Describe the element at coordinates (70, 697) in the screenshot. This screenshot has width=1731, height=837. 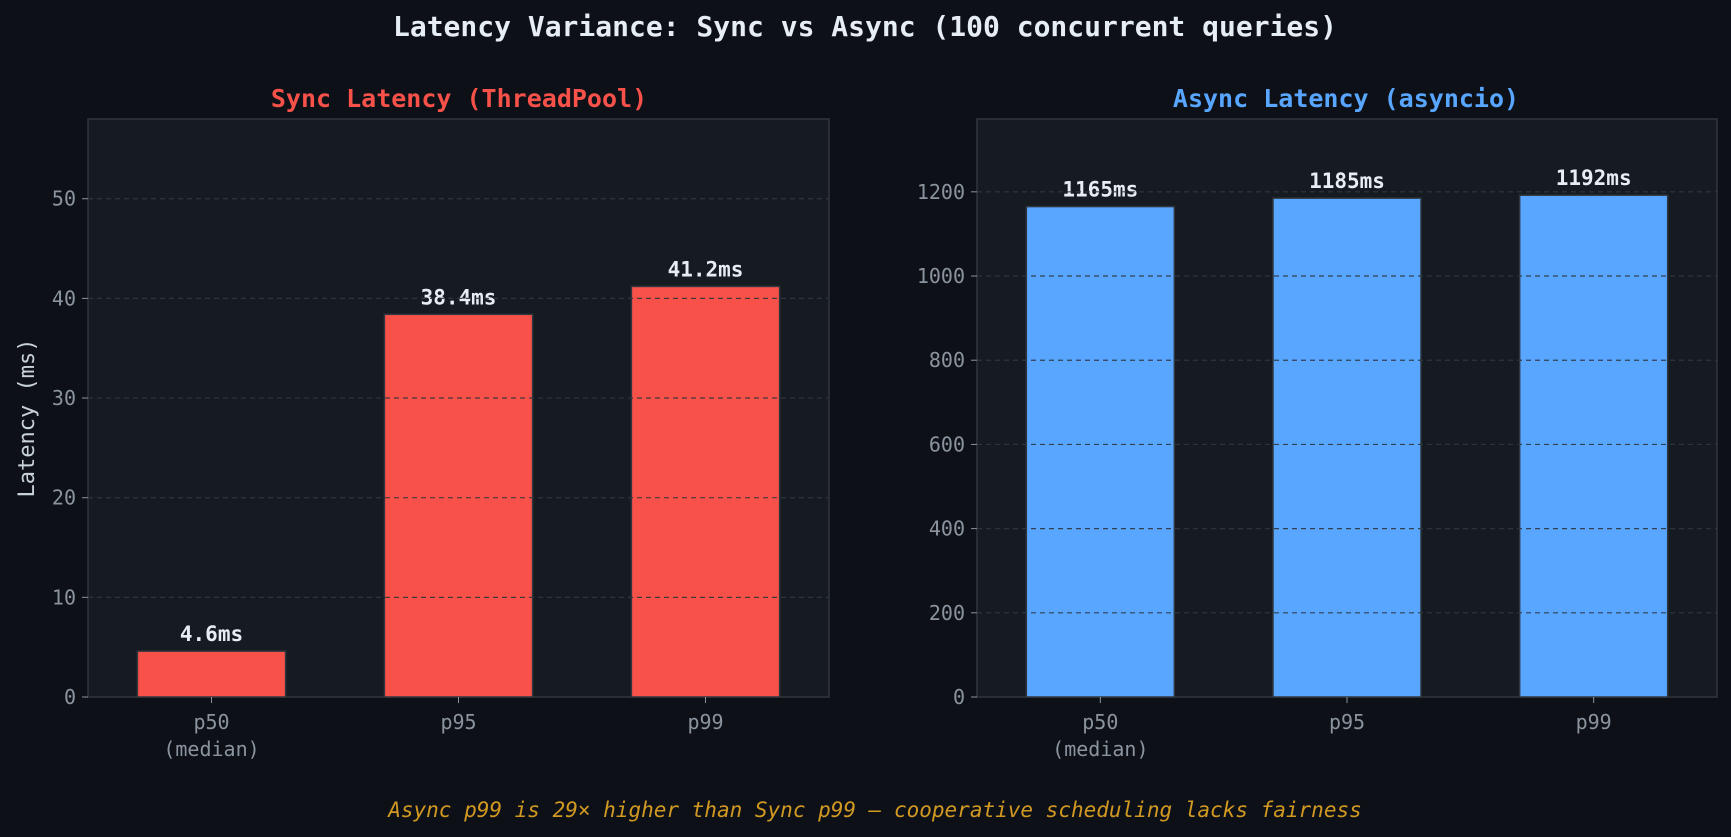
I see `sync-y-tick-label: 0` at that location.